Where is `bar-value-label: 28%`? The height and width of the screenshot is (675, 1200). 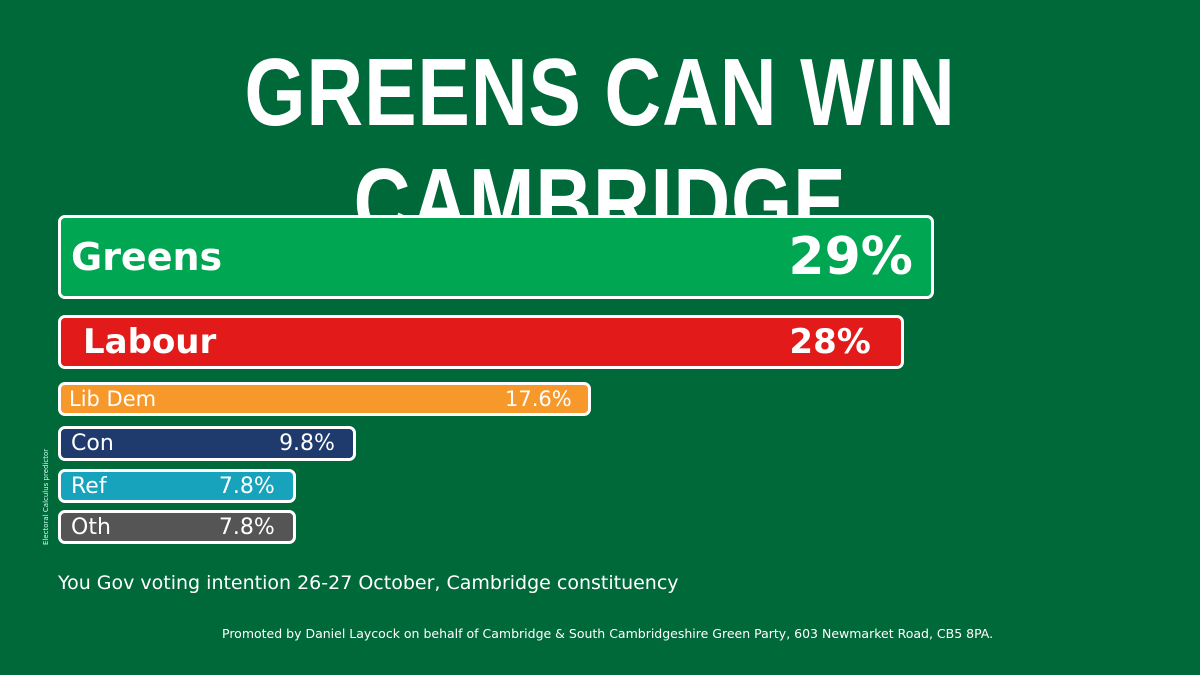
bar-value-label: 28% is located at coordinates (830, 342).